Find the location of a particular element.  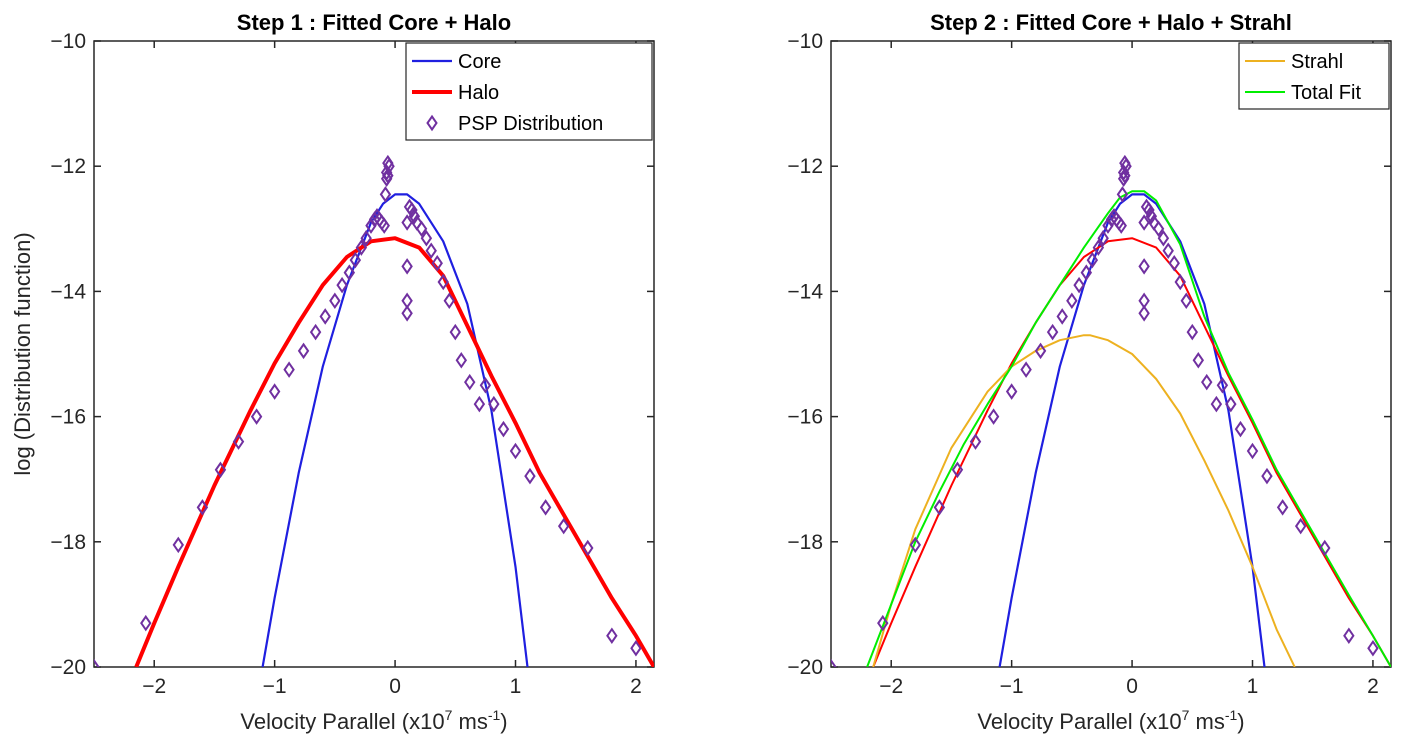

x-axis-label-part: 7 is located at coordinates (1186, 715).